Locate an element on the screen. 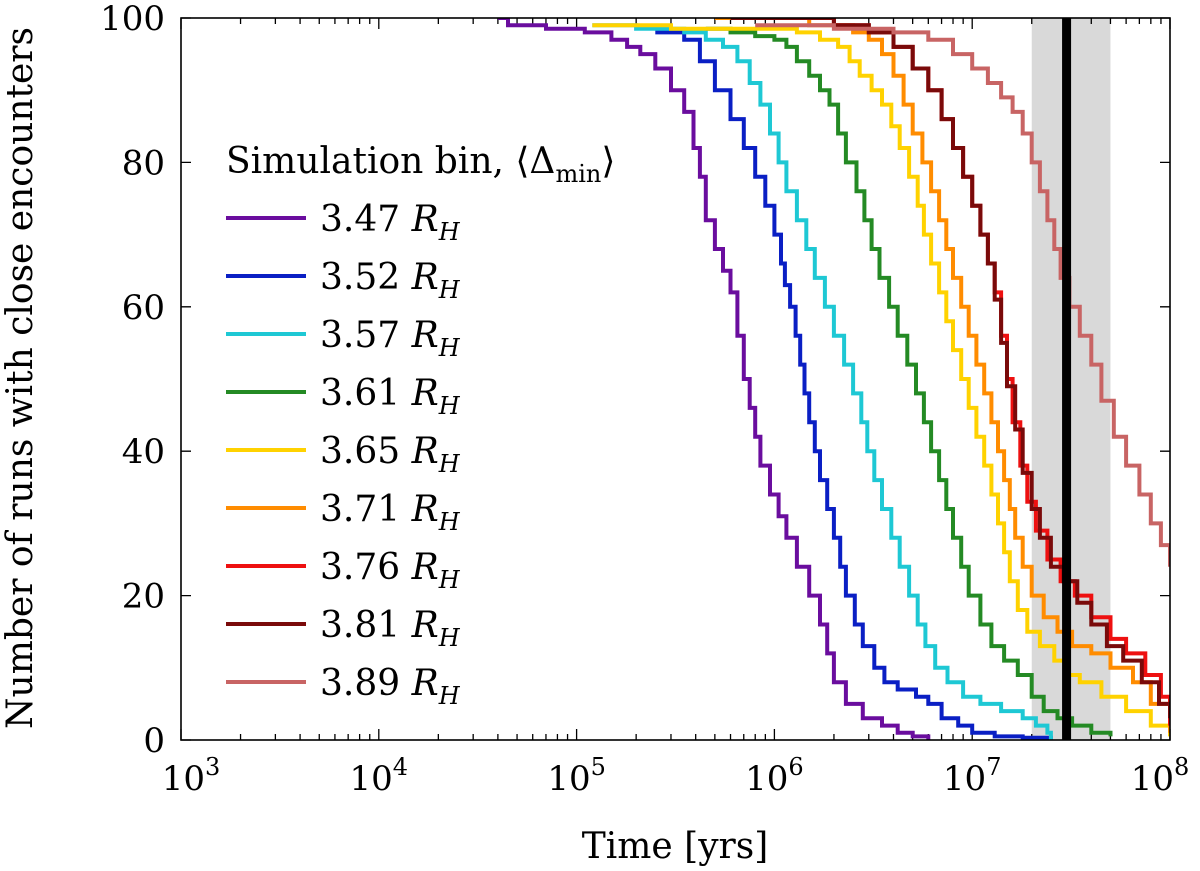 The width and height of the screenshot is (1200, 871). x-axis-title: Time [yrs] is located at coordinates (675, 846).